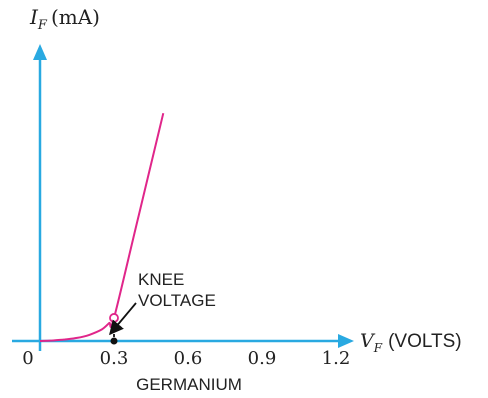 This screenshot has height=398, width=488. What do you see at coordinates (368, 341) in the screenshot?
I see `x-axis-label-symbol: V` at bounding box center [368, 341].